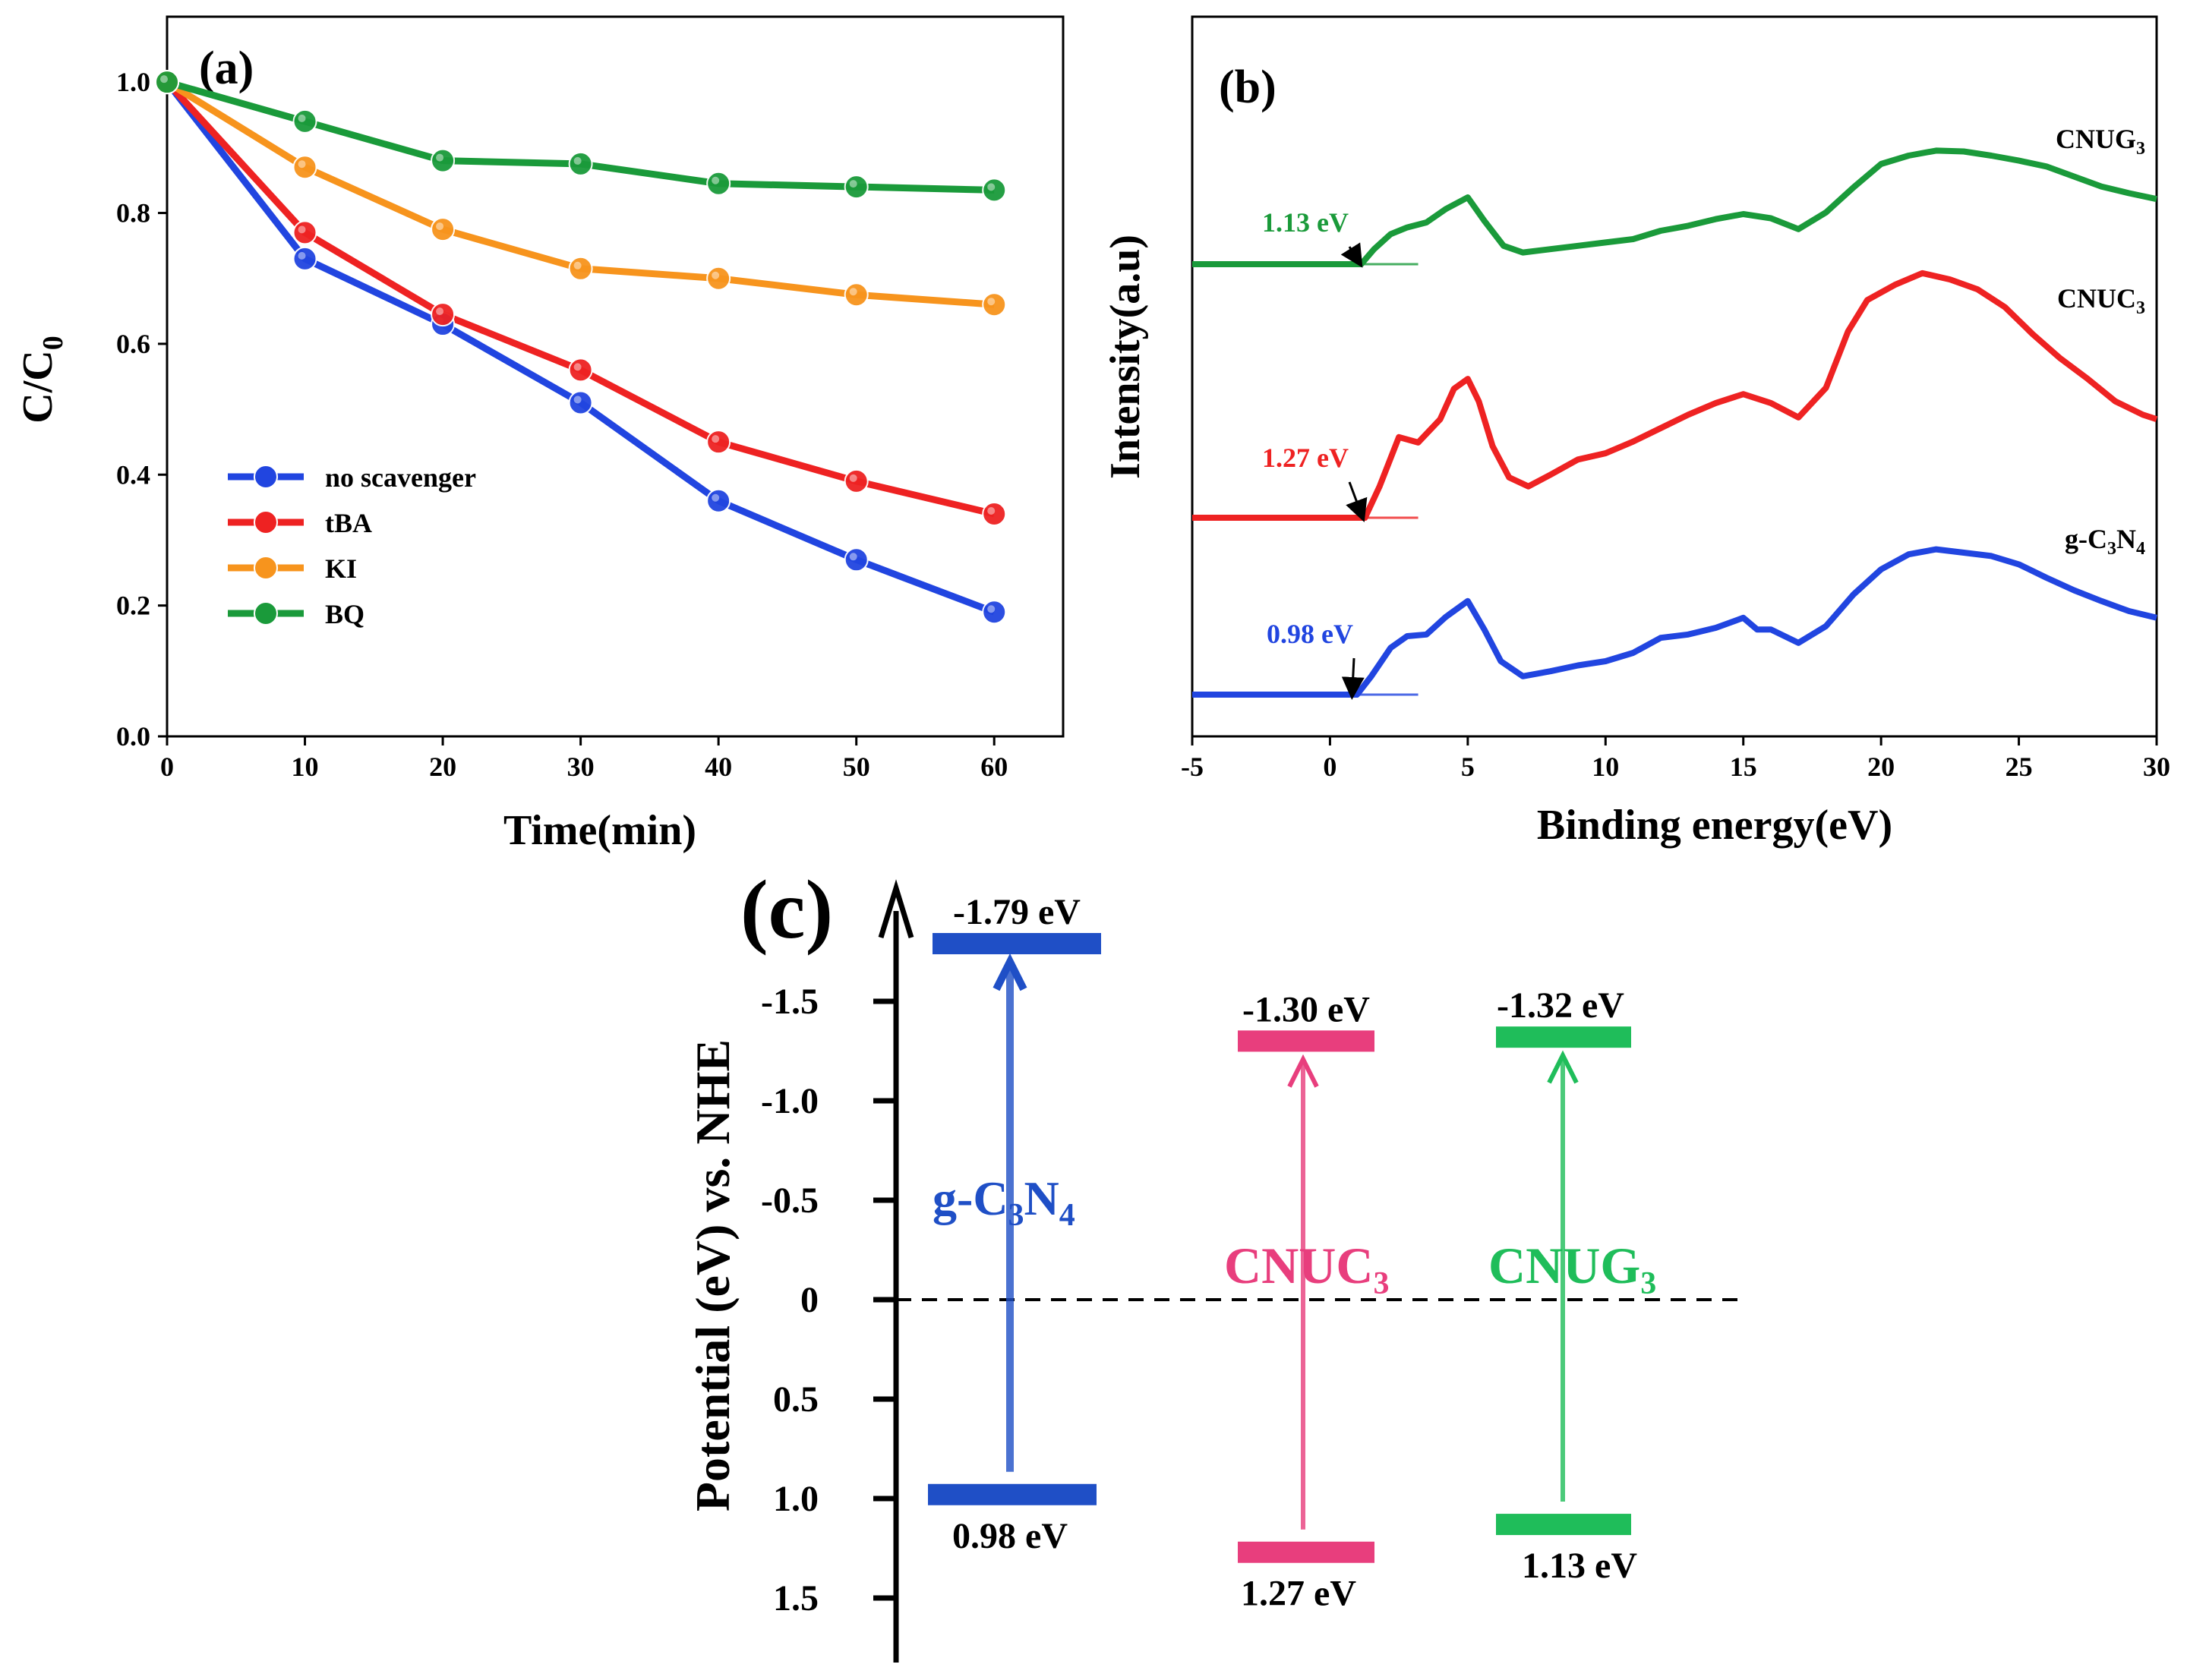 This screenshot has width=2187, height=1680. Describe the element at coordinates (994, 767) in the screenshot. I see `x-tick-label: 60` at that location.